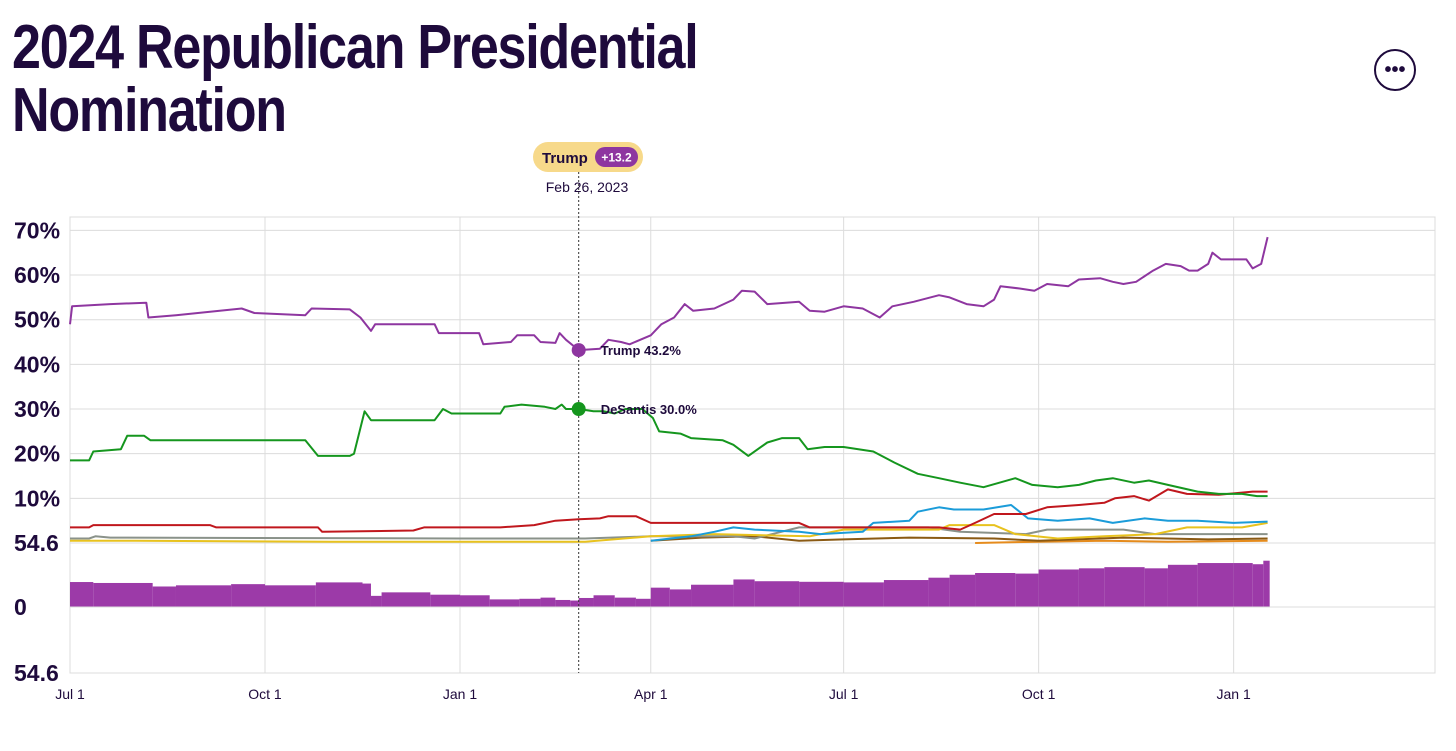 This screenshot has height=751, width=1456. What do you see at coordinates (37, 320) in the screenshot?
I see `y-tick-label: 50%` at bounding box center [37, 320].